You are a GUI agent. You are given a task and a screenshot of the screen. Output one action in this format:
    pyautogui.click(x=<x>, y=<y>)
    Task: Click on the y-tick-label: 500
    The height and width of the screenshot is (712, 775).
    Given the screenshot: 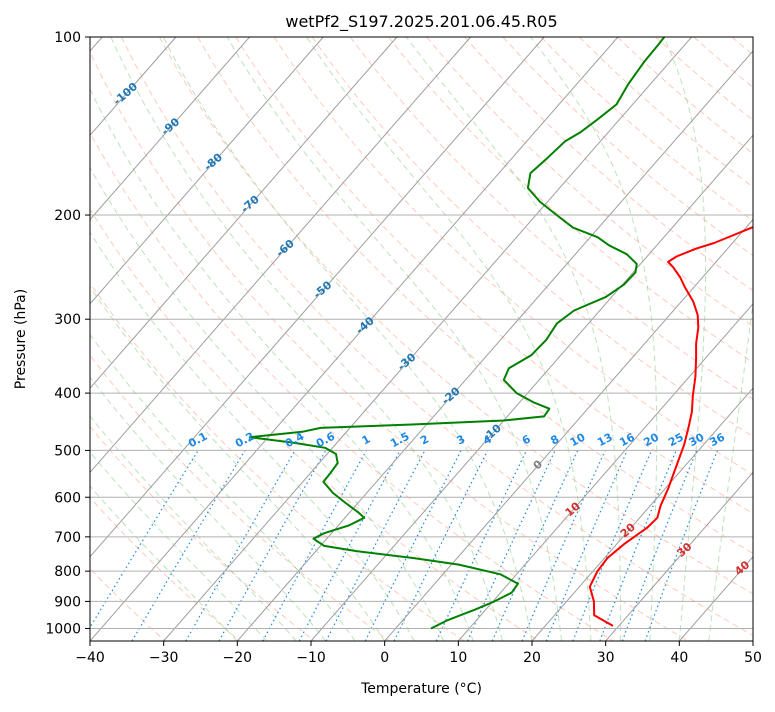 What is the action you would take?
    pyautogui.click(x=67, y=451)
    